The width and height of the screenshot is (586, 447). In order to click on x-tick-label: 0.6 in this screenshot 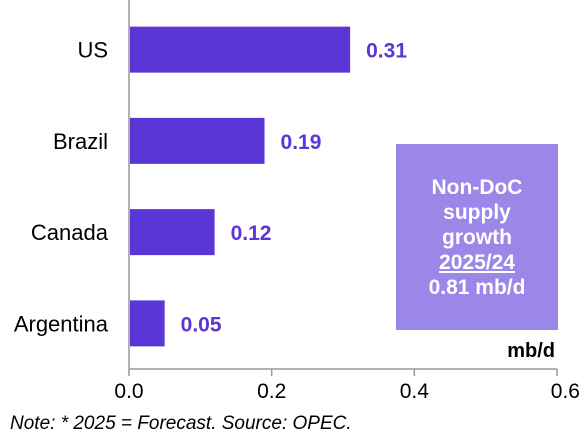, I will do `click(565, 391)`.